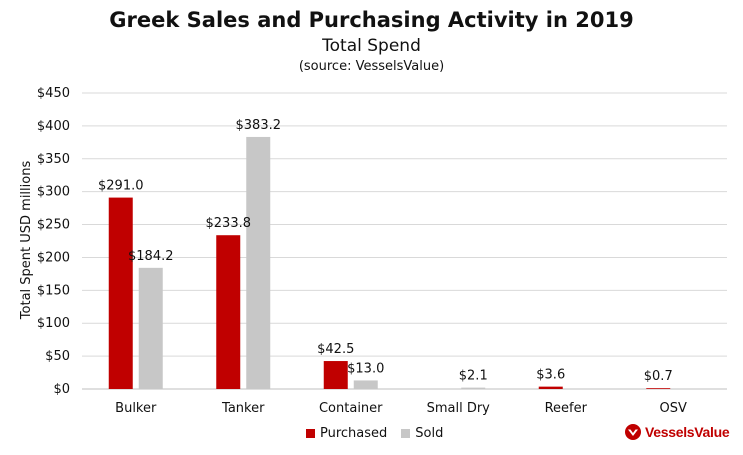  What do you see at coordinates (243, 408) in the screenshot?
I see `x-tick-label-tanker: Tanker` at bounding box center [243, 408].